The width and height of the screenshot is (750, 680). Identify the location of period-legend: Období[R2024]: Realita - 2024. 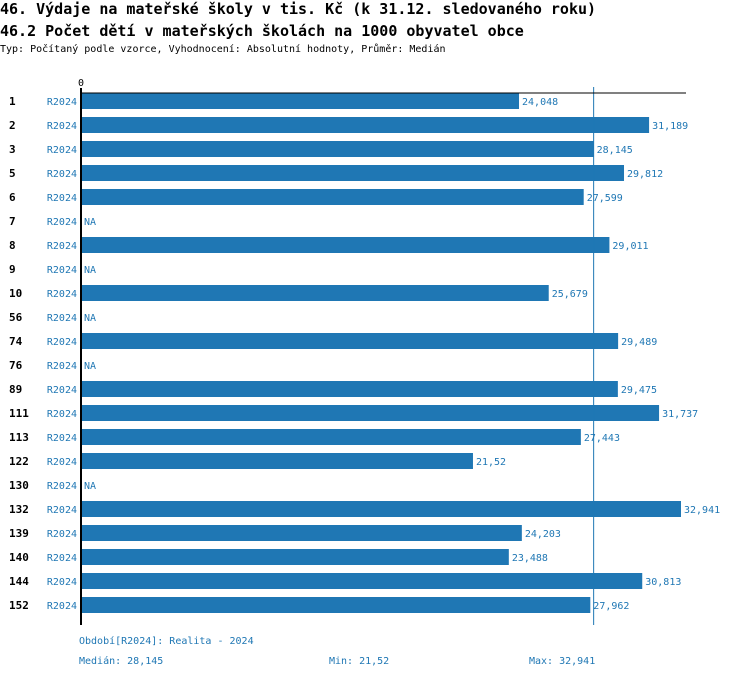
(166, 641).